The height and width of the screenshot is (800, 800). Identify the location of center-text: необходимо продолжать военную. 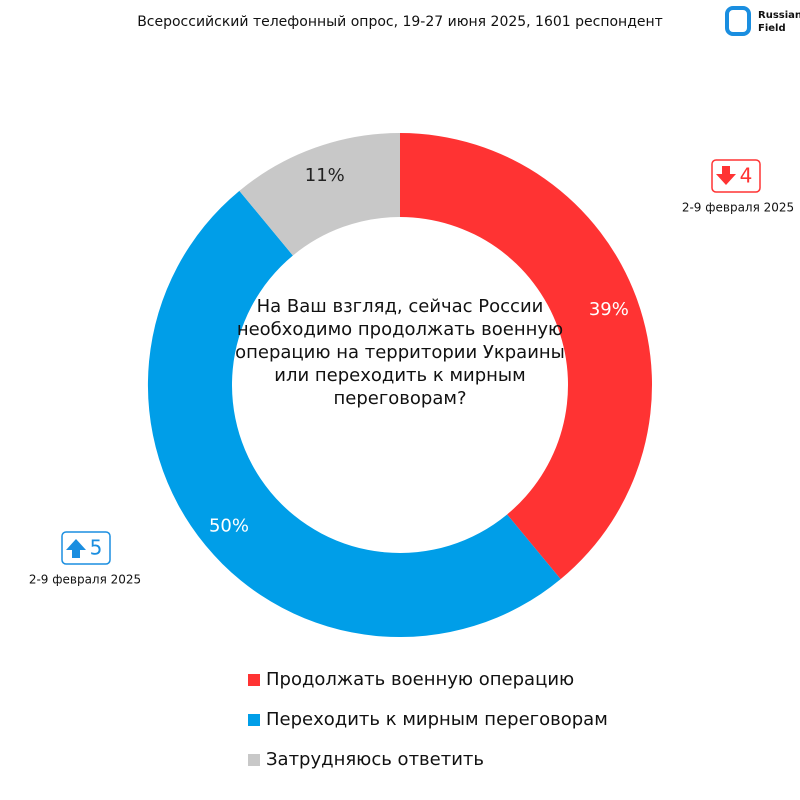
(400, 329).